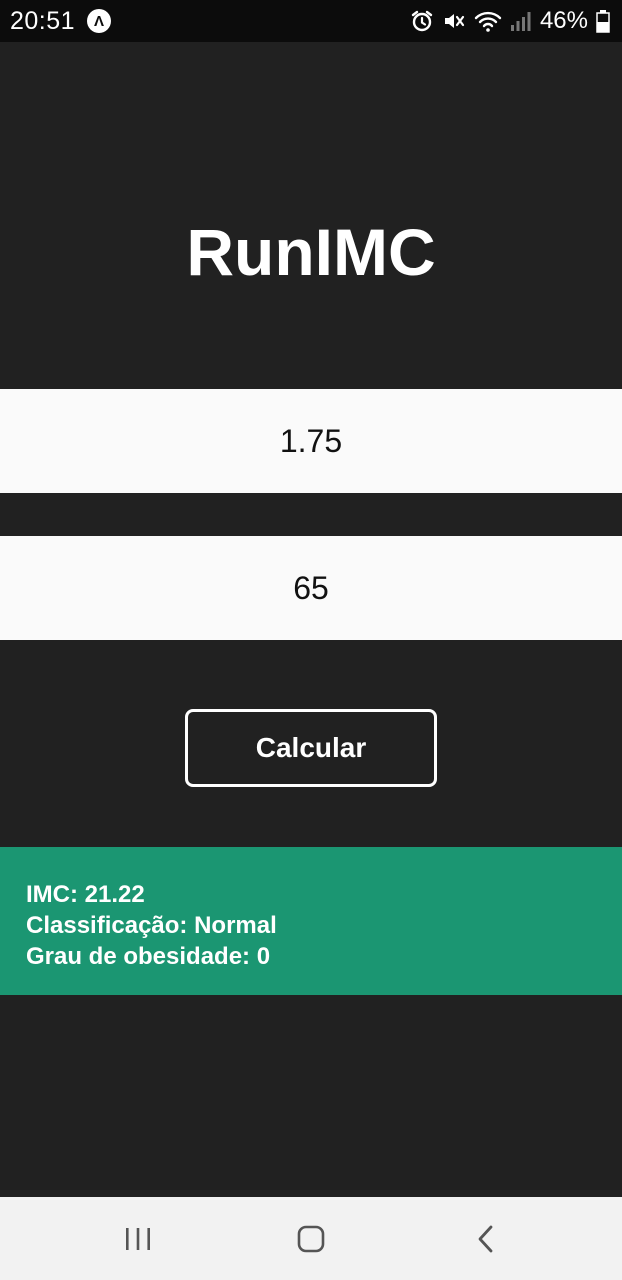 Image resolution: width=622 pixels, height=1280 pixels. I want to click on alarm-icon, so click(422, 21).